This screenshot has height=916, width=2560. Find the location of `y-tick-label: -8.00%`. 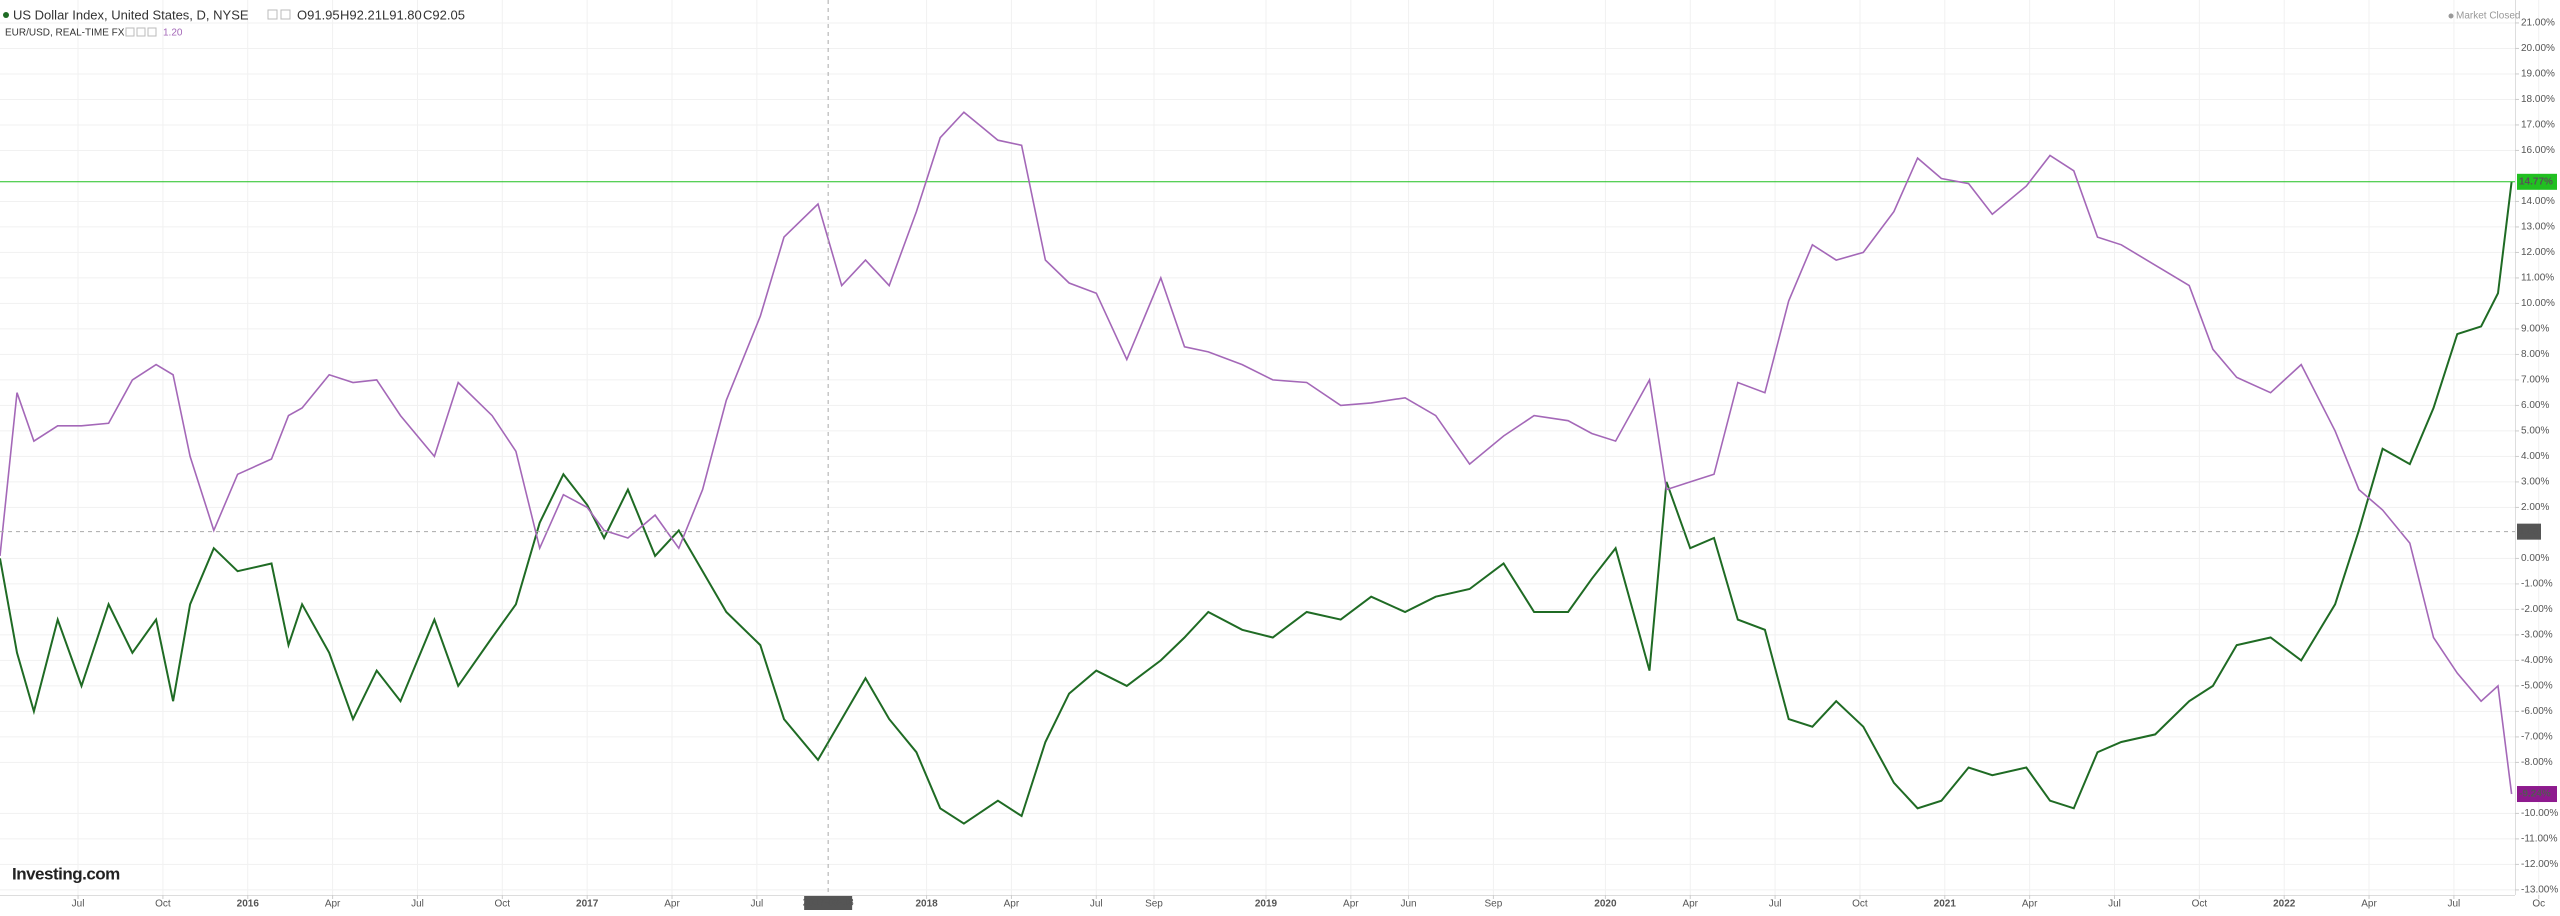

y-tick-label: -8.00% is located at coordinates (2537, 762).